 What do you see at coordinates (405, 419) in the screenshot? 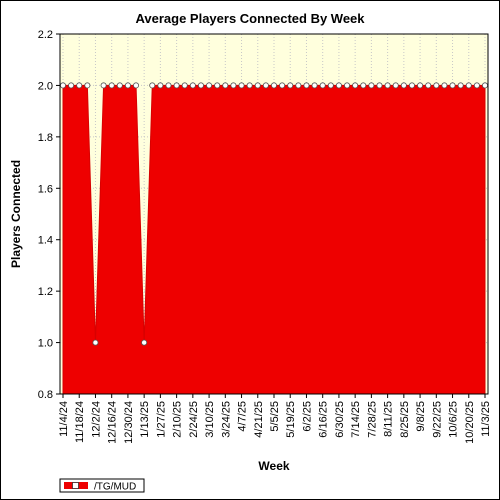
I see `x-tick-label: 8/25/25` at bounding box center [405, 419].